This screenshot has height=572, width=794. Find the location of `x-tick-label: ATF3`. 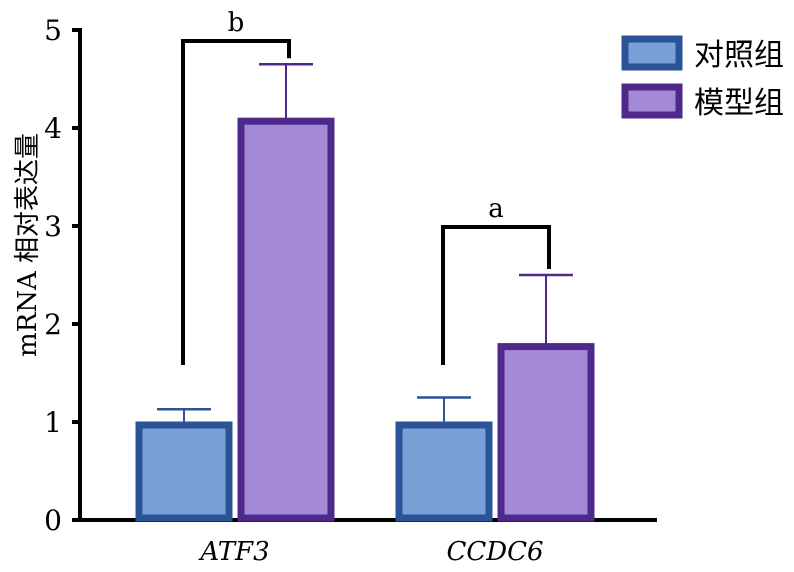

x-tick-label: ATF3 is located at coordinates (233, 552).